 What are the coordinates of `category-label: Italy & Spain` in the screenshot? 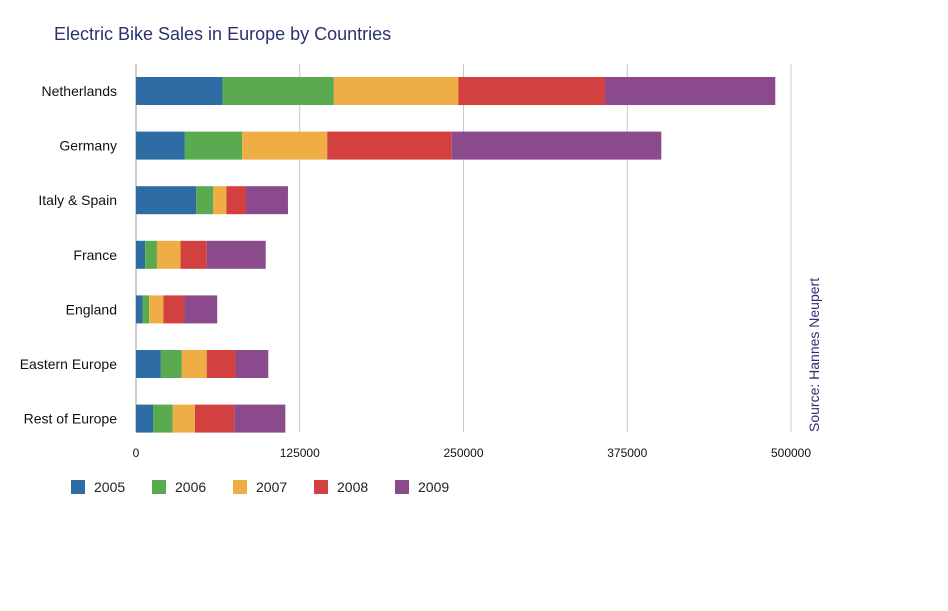 It's located at (77, 200).